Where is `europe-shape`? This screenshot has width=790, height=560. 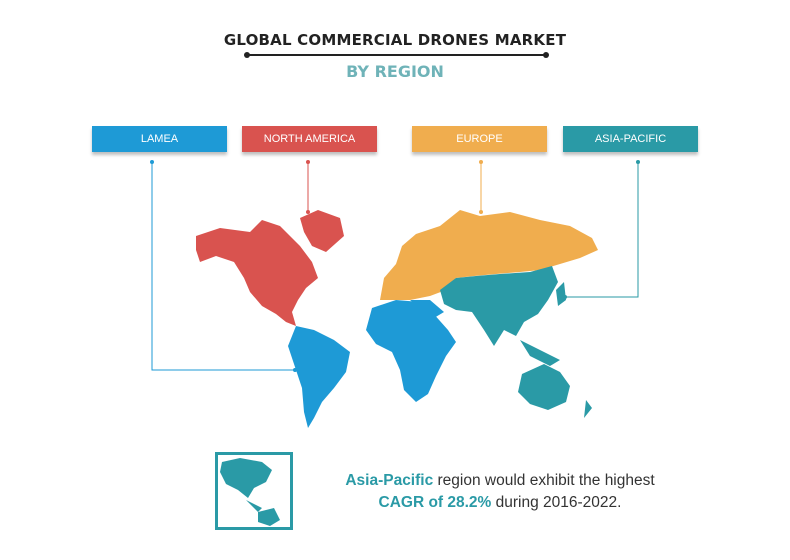 europe-shape is located at coordinates (489, 255).